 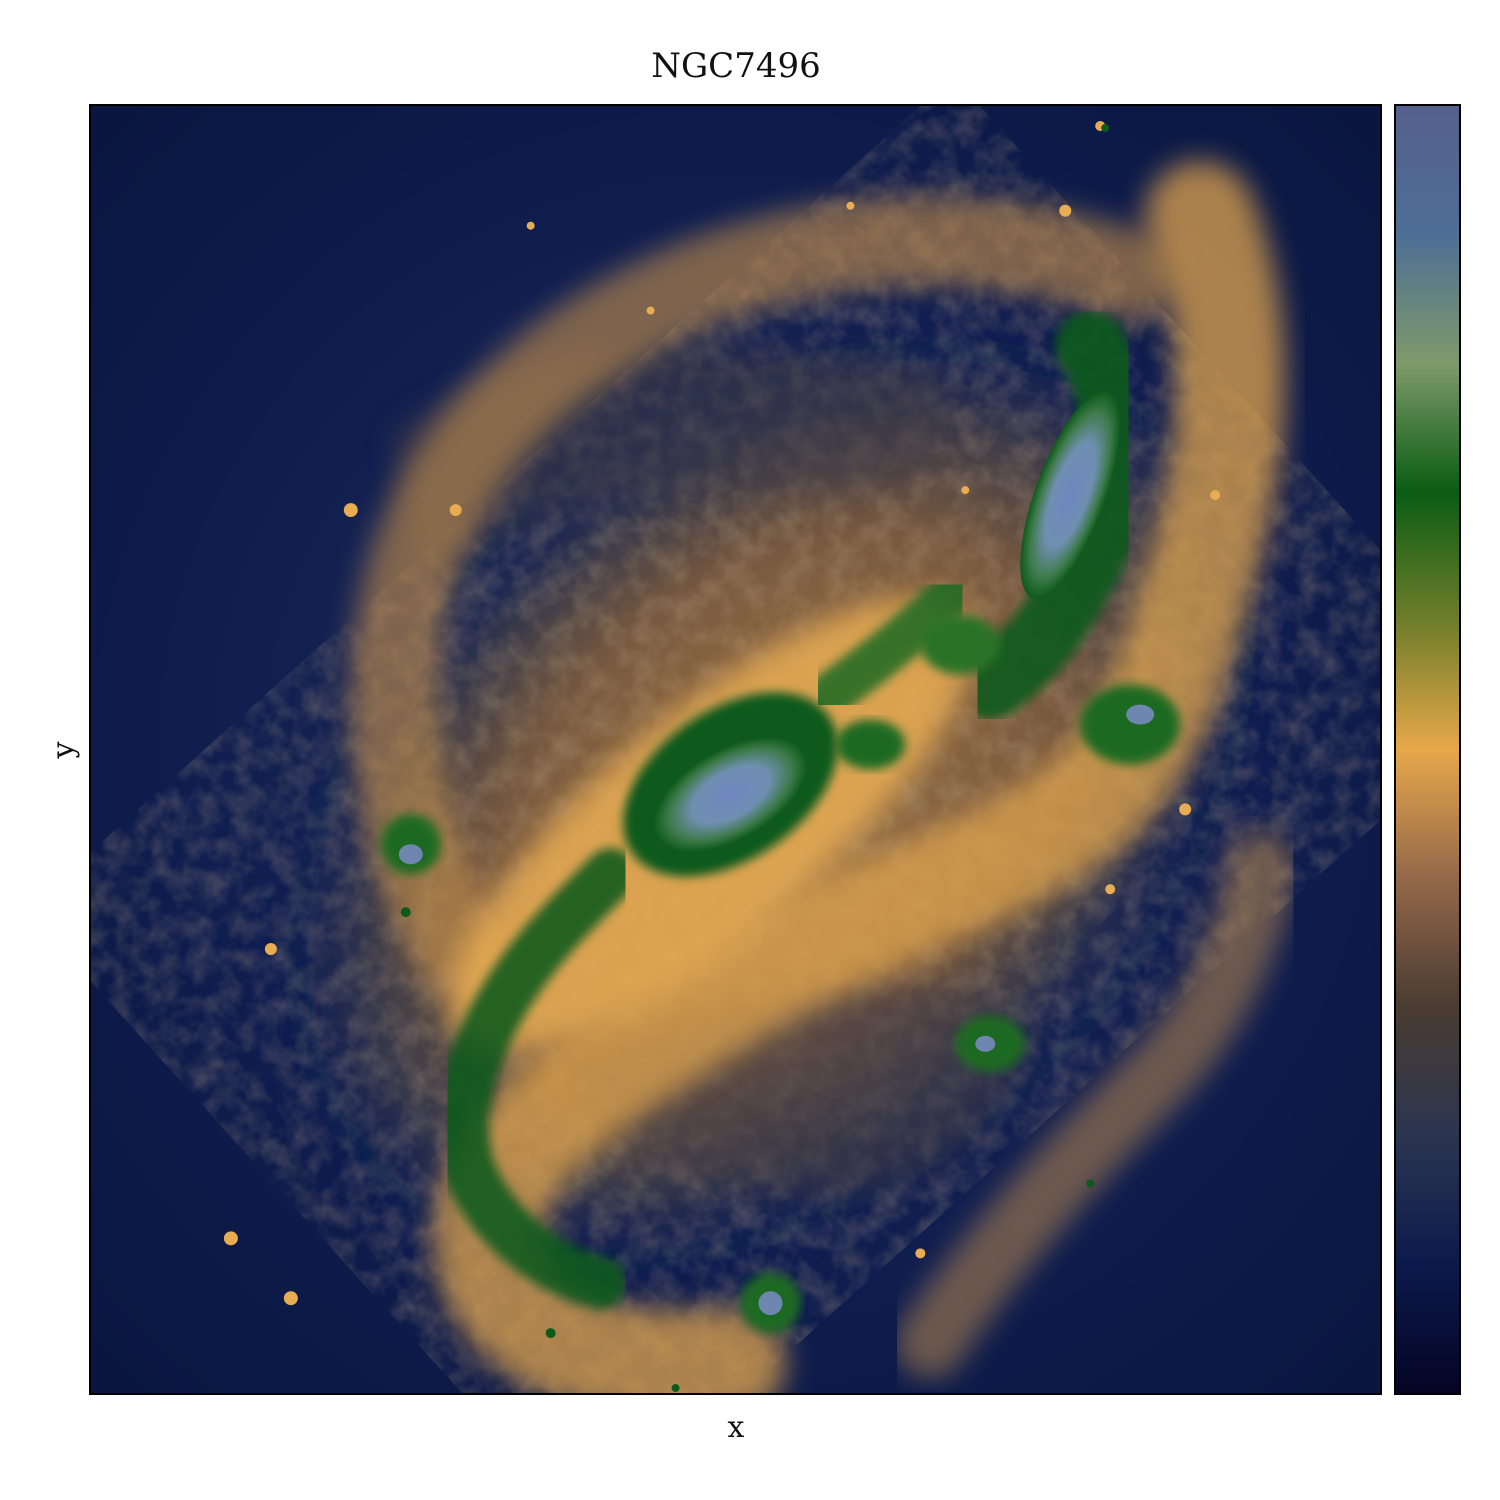 What do you see at coordinates (63, 750) in the screenshot?
I see `y-axis-label: y` at bounding box center [63, 750].